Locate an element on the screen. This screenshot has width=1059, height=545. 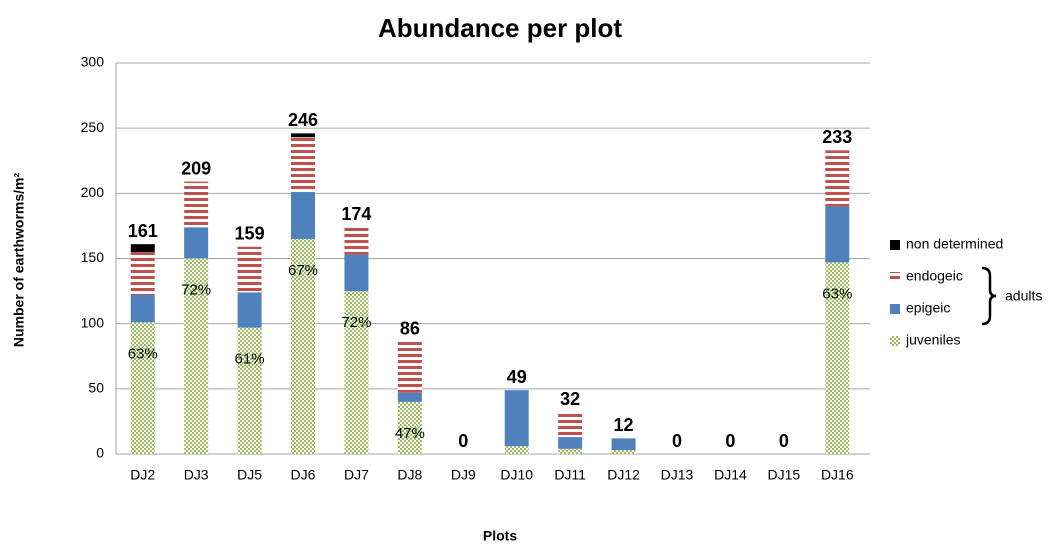
legend-label: juveniles is located at coordinates (932, 340).